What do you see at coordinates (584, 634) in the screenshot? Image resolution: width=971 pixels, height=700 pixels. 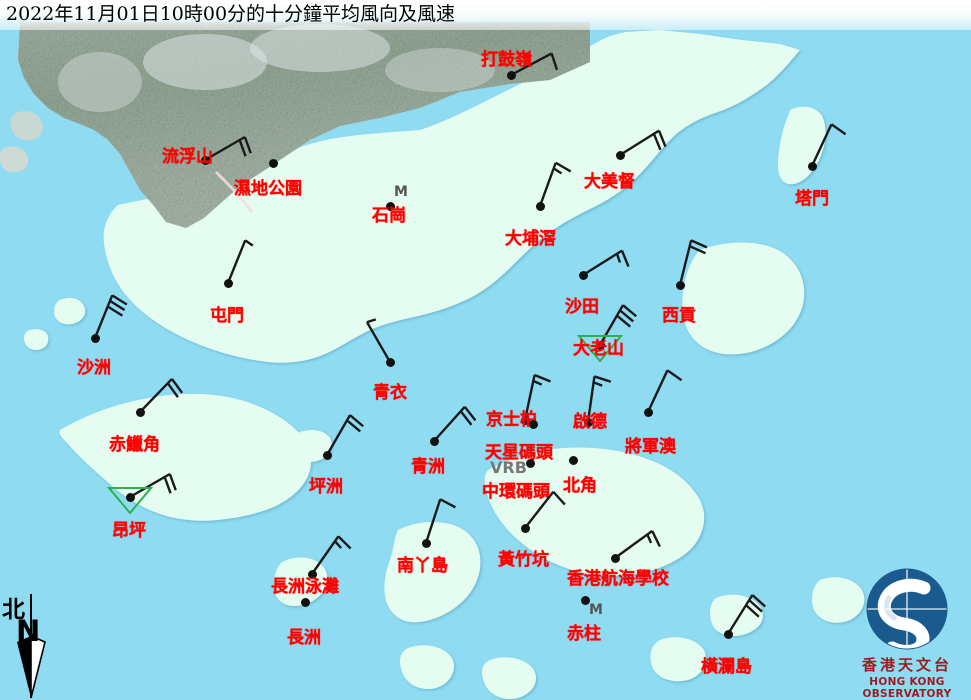 I see `station-label: 赤柱` at bounding box center [584, 634].